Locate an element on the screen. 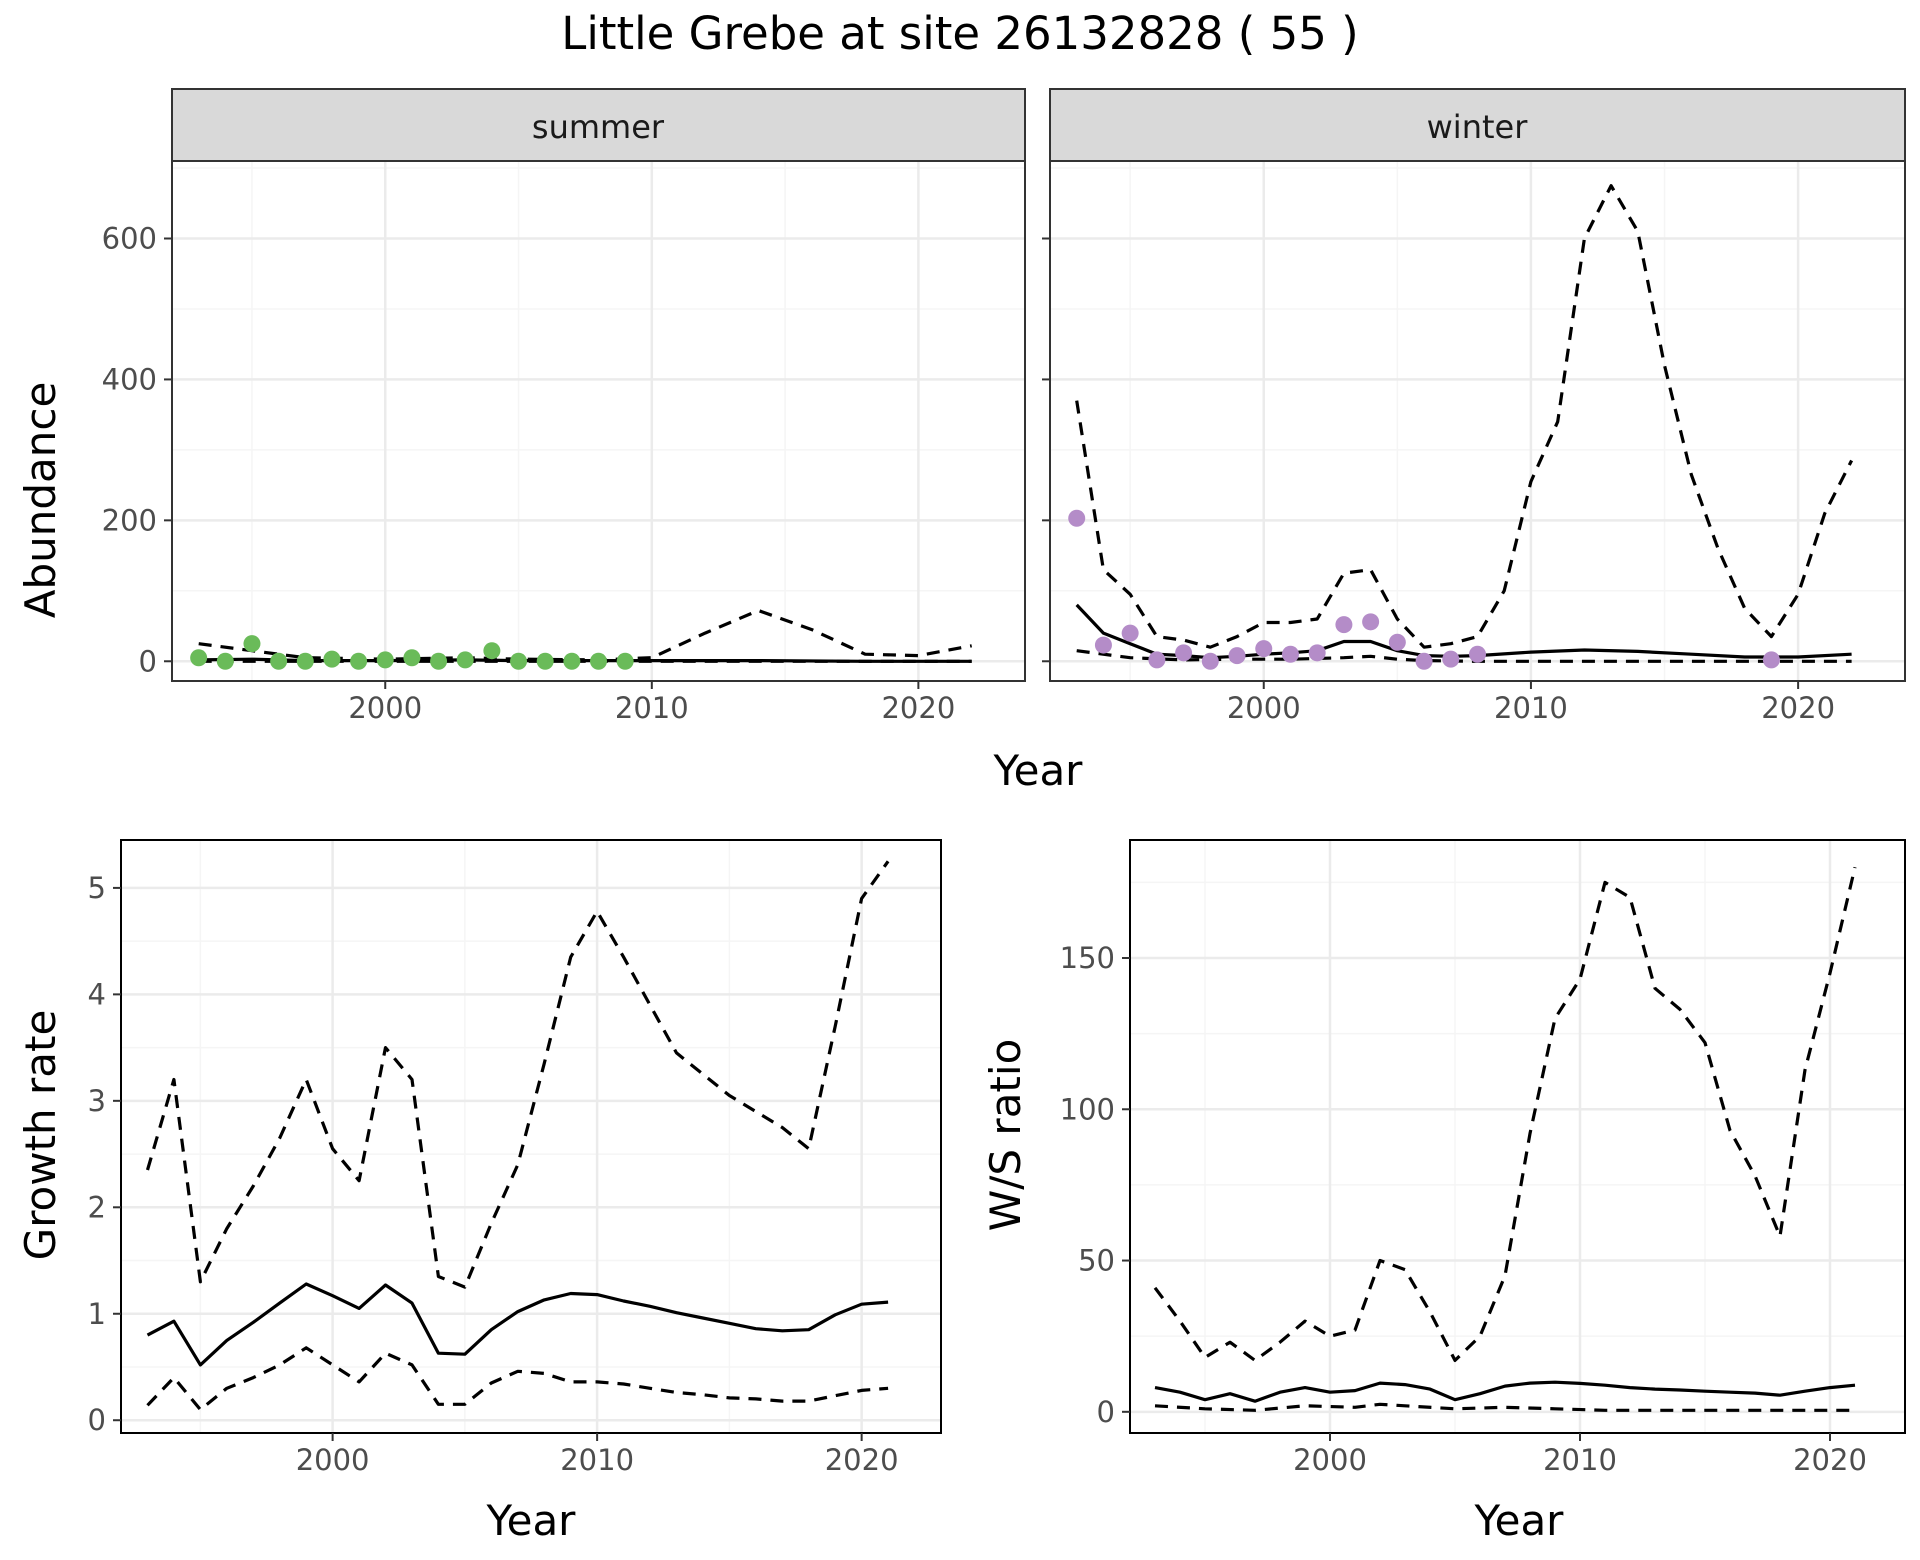  ws_ratio-y-tick-label: 100 is located at coordinates (1087, 1109).